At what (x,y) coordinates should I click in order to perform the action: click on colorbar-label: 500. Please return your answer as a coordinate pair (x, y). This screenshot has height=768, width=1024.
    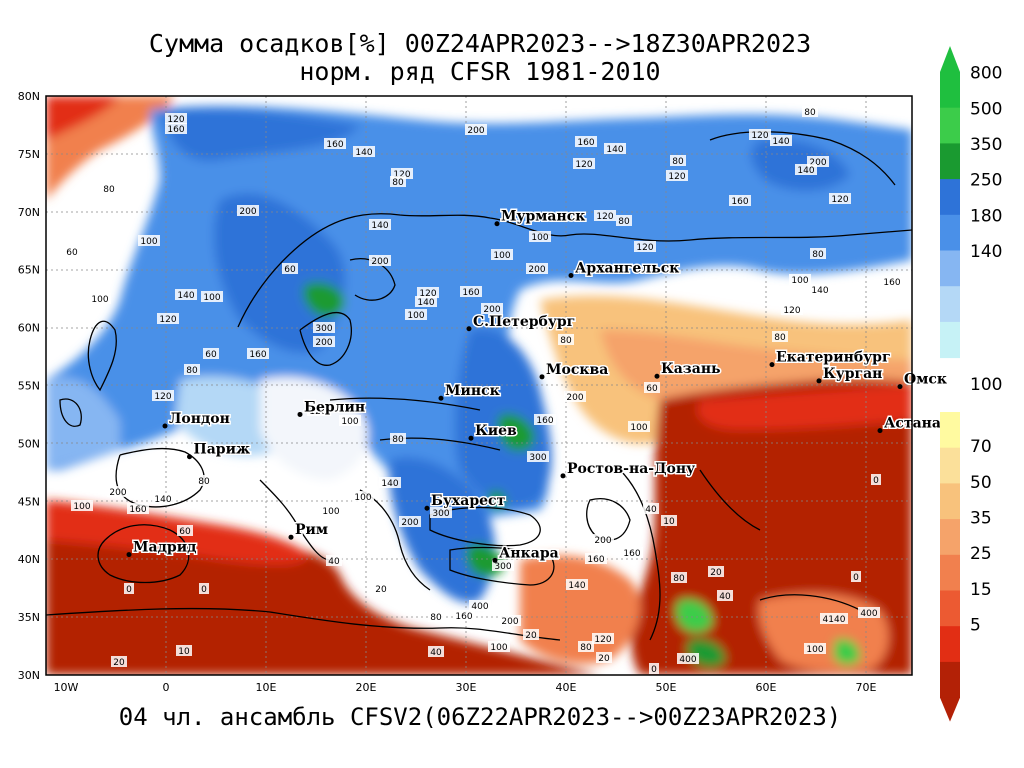
    Looking at the image, I should click on (986, 109).